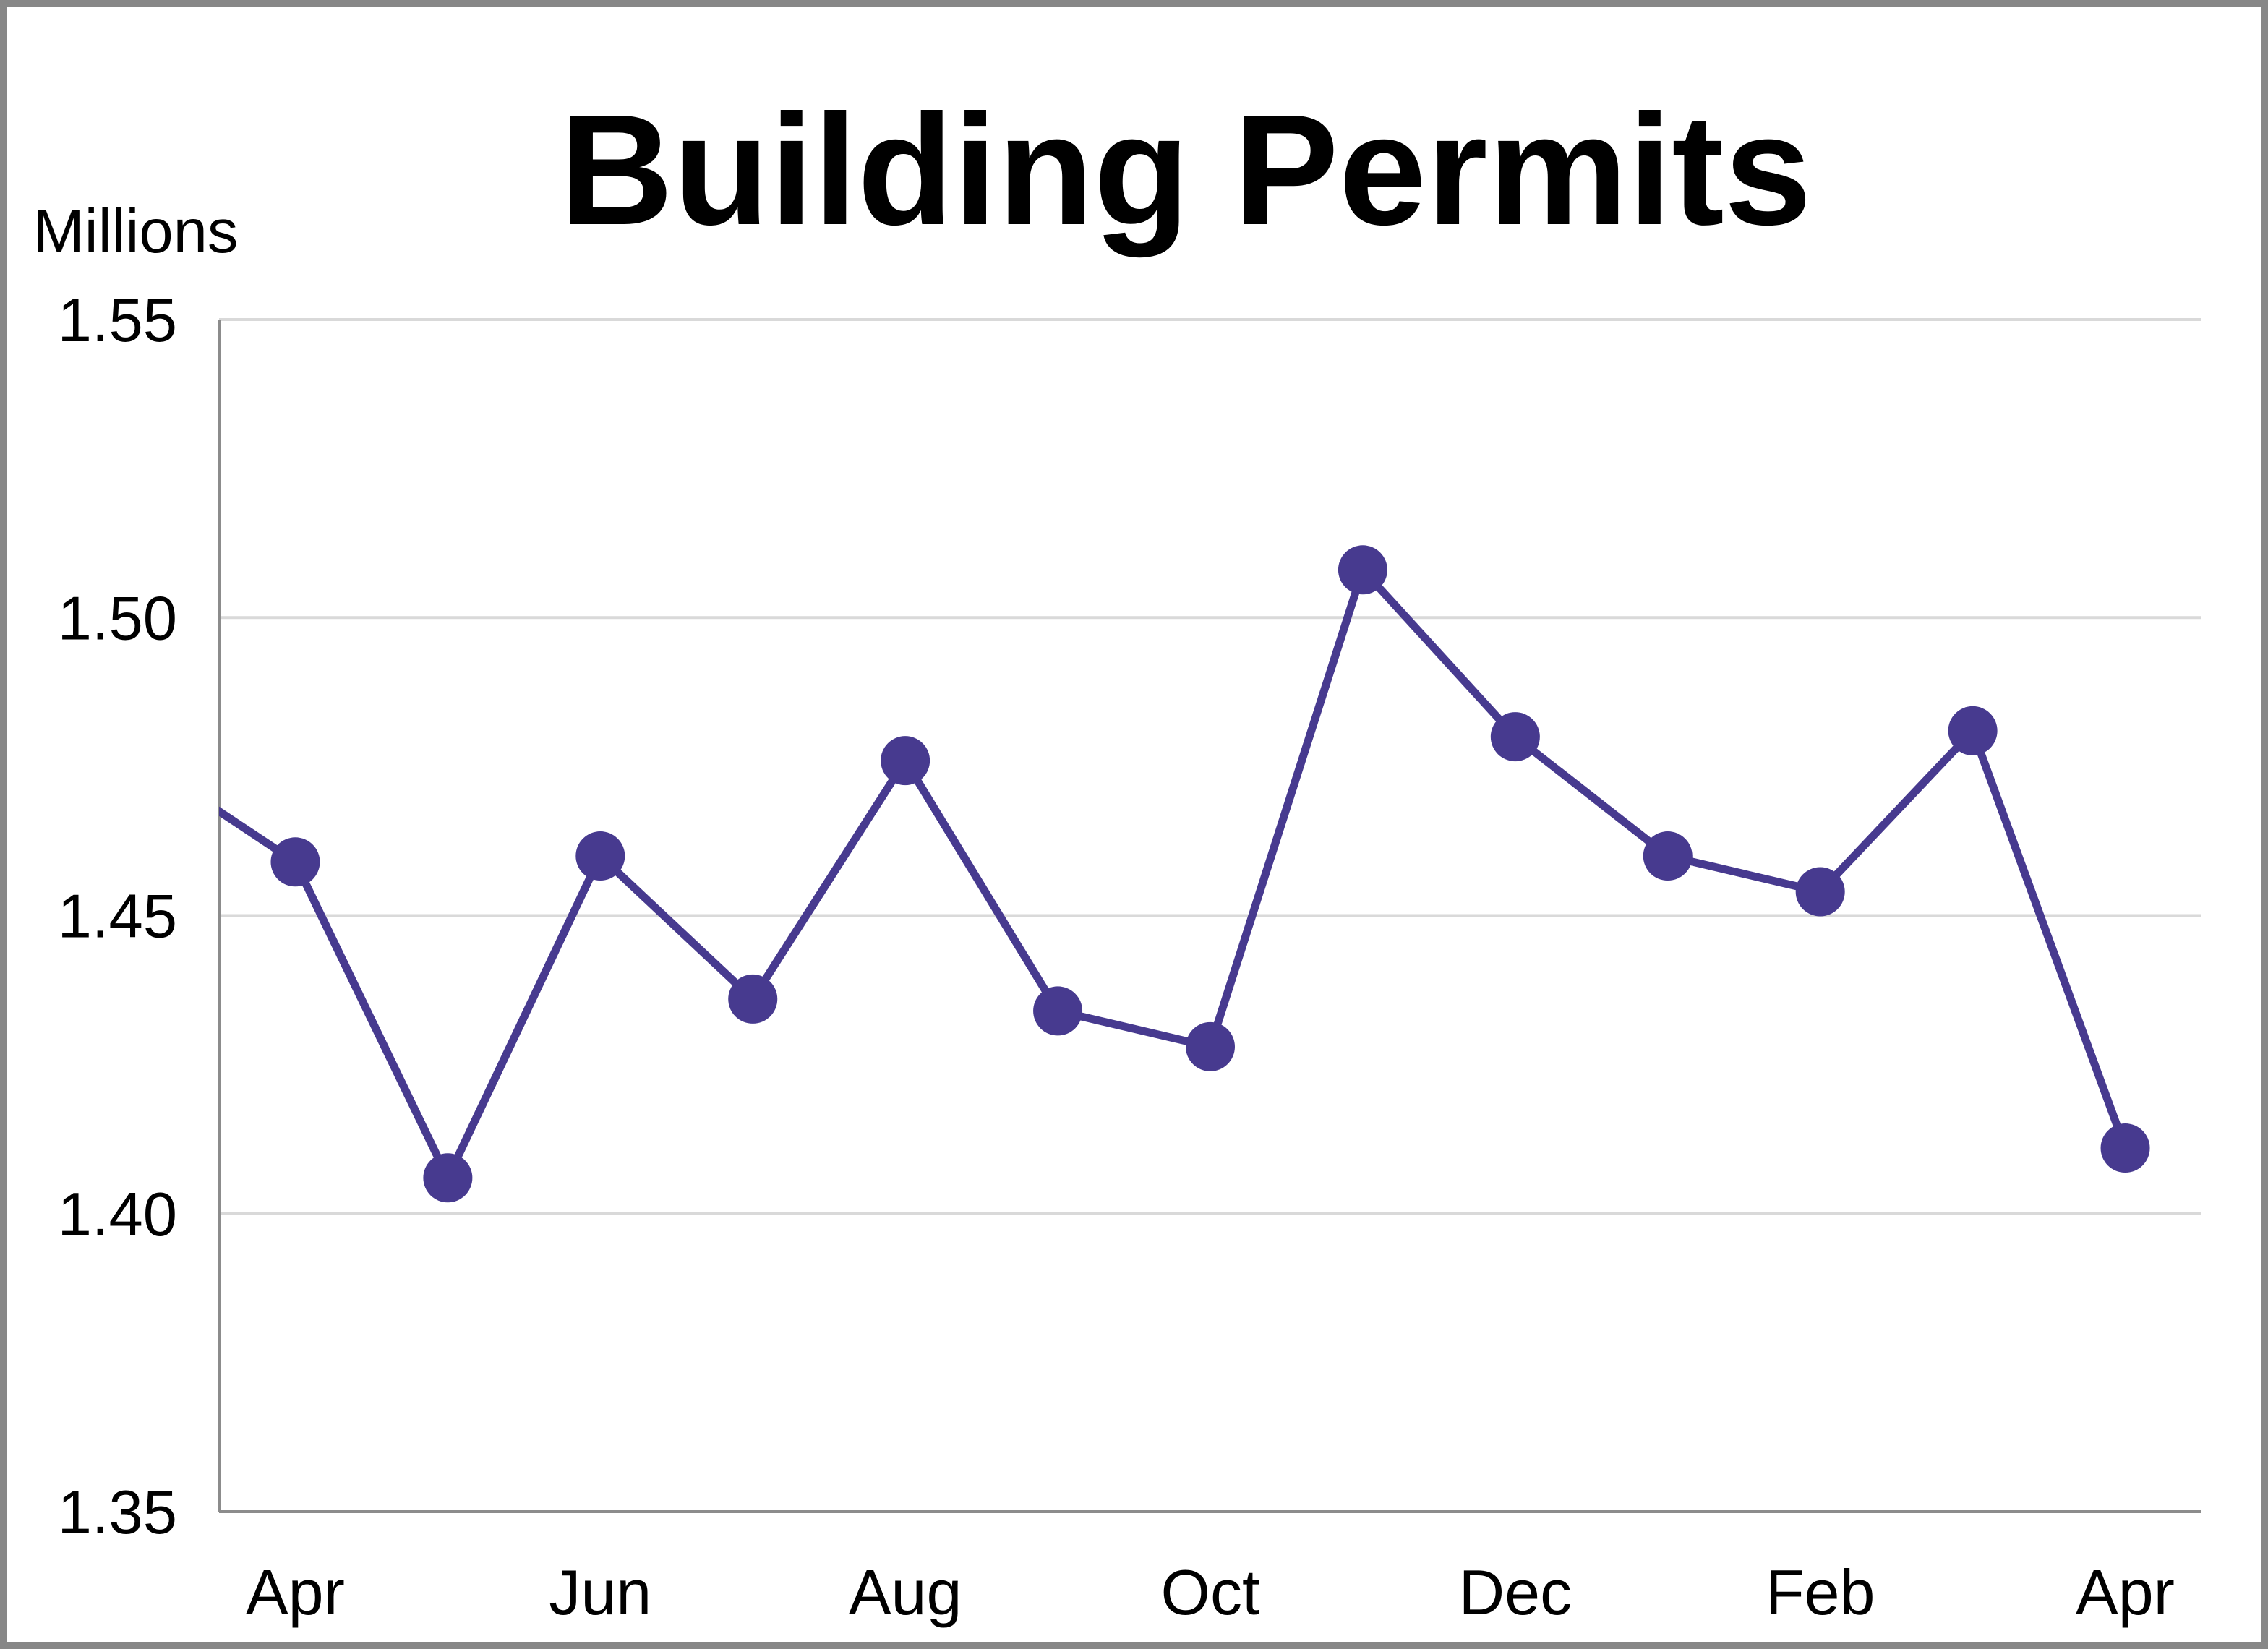  I want to click on chart-title: Building Permits, so click(1186, 170).